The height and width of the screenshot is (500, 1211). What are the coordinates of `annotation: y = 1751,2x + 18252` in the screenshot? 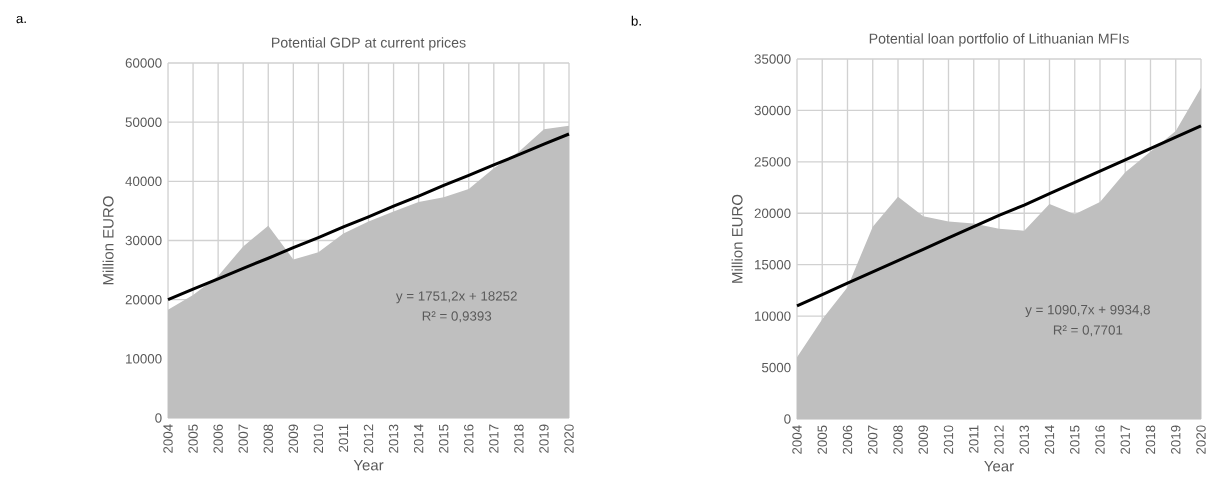 It's located at (456, 297).